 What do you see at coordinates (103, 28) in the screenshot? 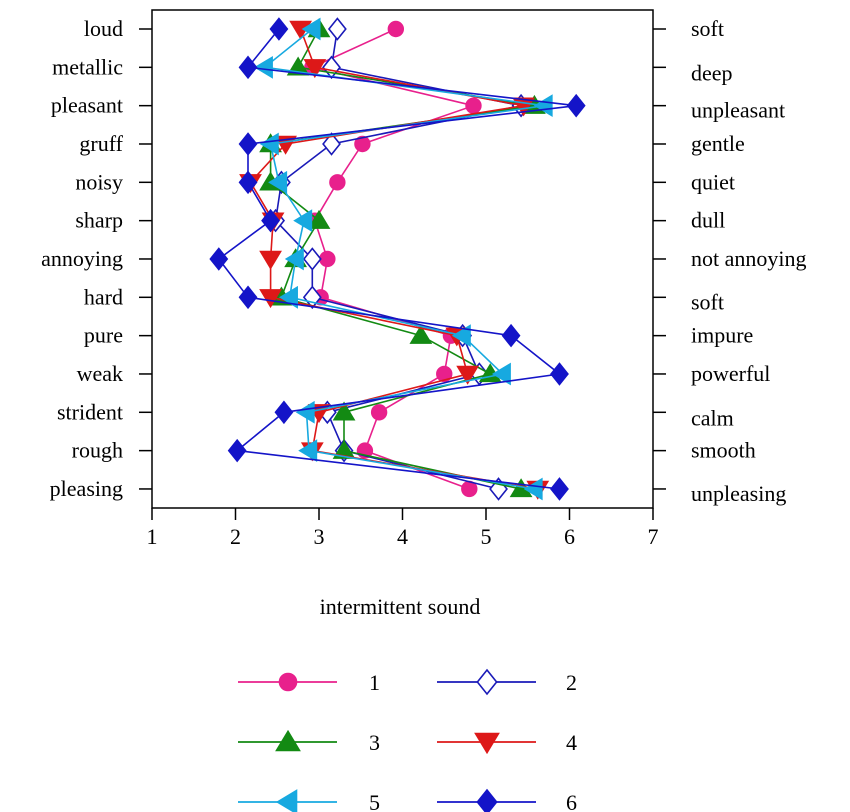
I see `left-label: loud` at bounding box center [103, 28].